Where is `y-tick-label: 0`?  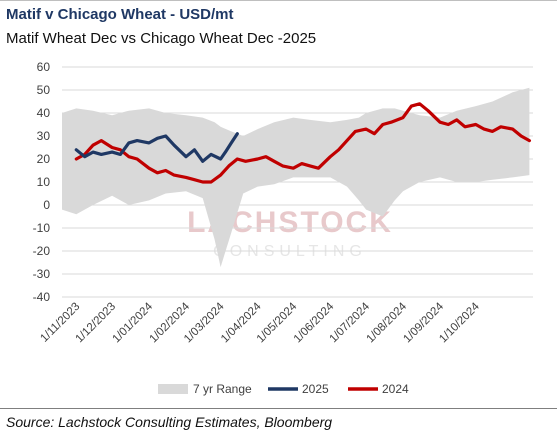
y-tick-label: 0 is located at coordinates (46, 205).